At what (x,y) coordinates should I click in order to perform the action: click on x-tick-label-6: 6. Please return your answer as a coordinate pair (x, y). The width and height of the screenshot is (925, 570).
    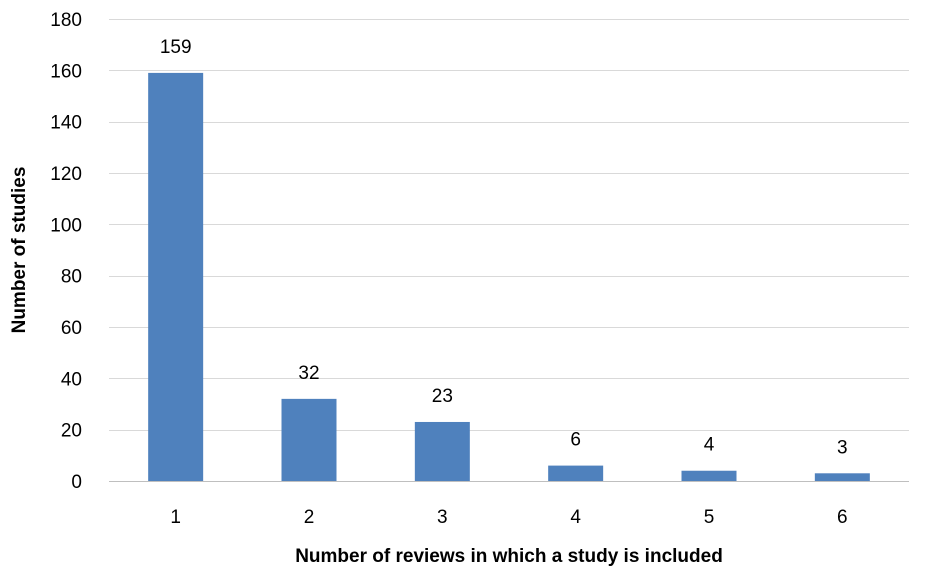
    Looking at the image, I should click on (842, 517).